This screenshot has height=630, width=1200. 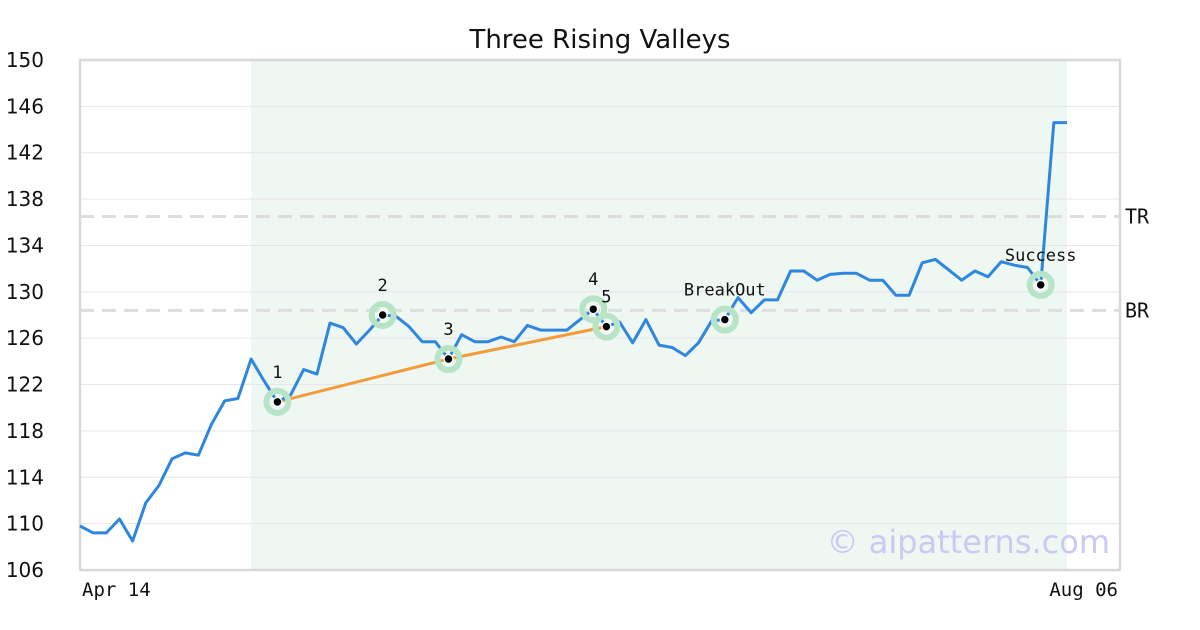 I want to click on y-tick-label-122: 122, so click(x=25, y=385).